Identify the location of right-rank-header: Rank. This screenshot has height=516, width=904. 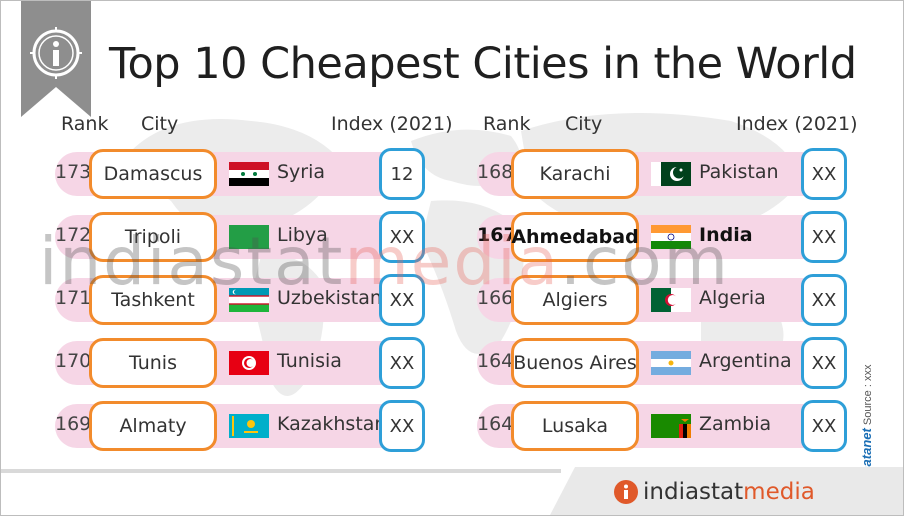
(507, 124).